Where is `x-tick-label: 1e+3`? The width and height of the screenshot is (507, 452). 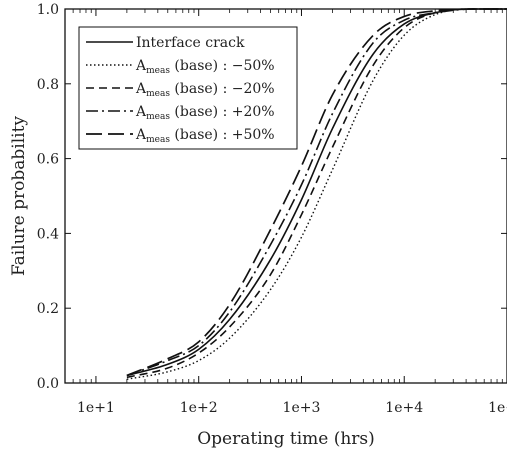
x-tick-label: 1e+3 is located at coordinates (302, 408).